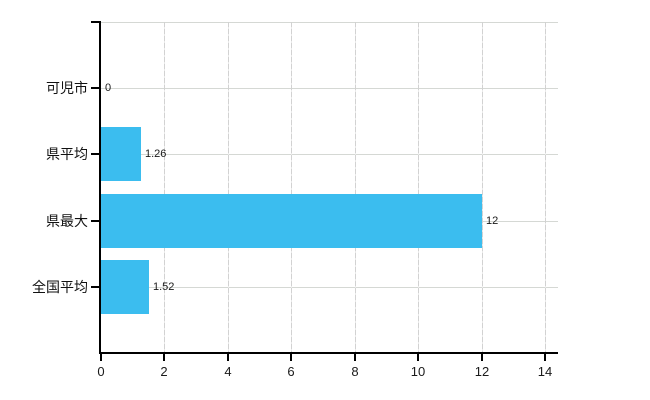  What do you see at coordinates (291, 371) in the screenshot?
I see `x-tick-label: 6` at bounding box center [291, 371].